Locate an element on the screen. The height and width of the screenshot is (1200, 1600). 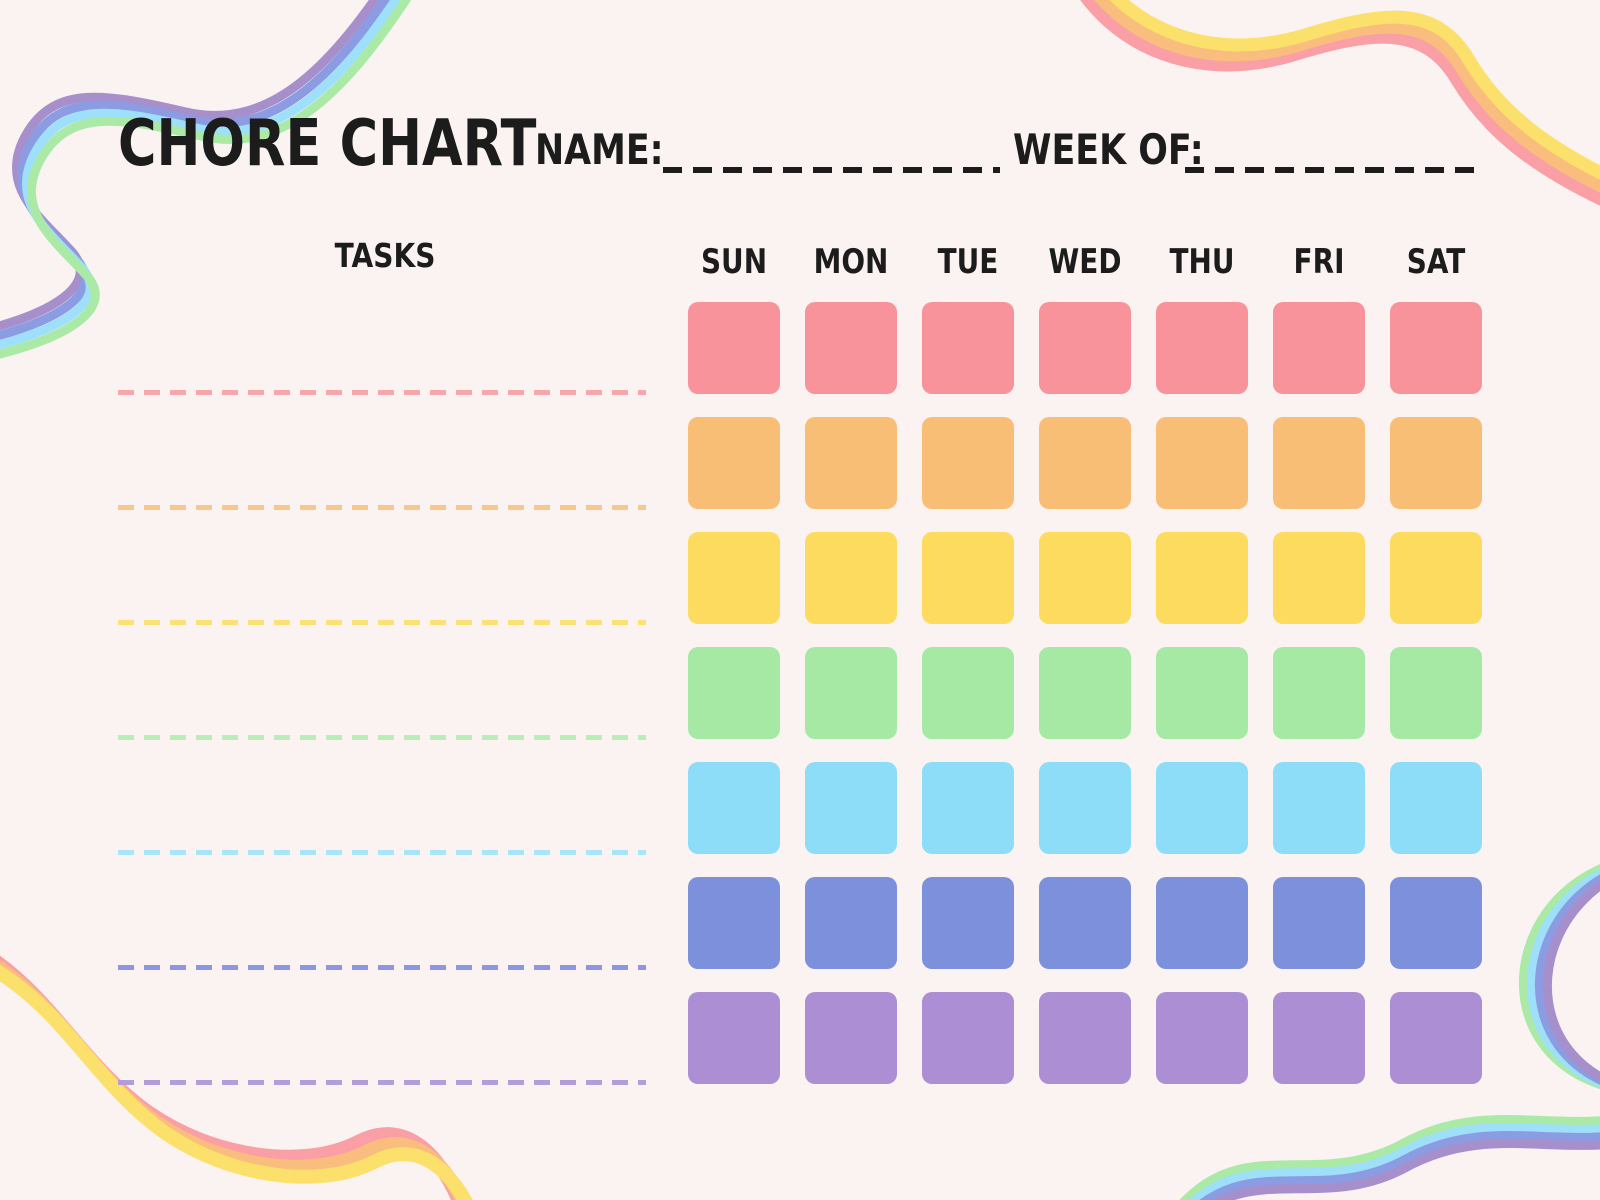
cell-green-sun is located at coordinates (734, 693).